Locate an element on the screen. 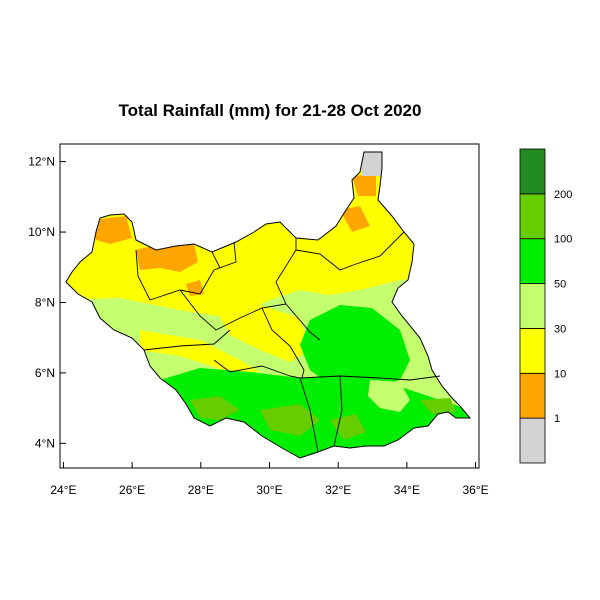 This screenshot has width=600, height=600. rainfall-zone-yellow-center is located at coordinates (260, 331).